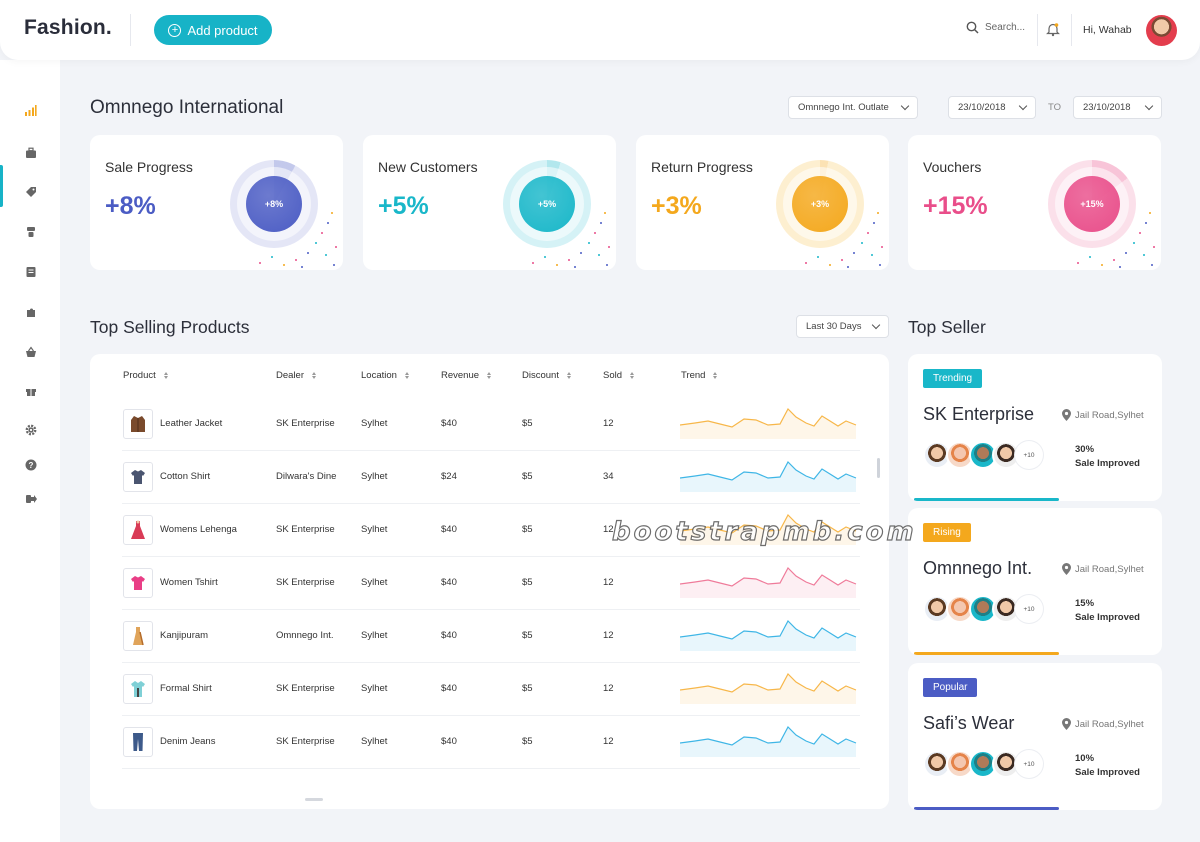 The height and width of the screenshot is (842, 1200). Describe the element at coordinates (1053, 29) in the screenshot. I see `bell-icon` at that location.